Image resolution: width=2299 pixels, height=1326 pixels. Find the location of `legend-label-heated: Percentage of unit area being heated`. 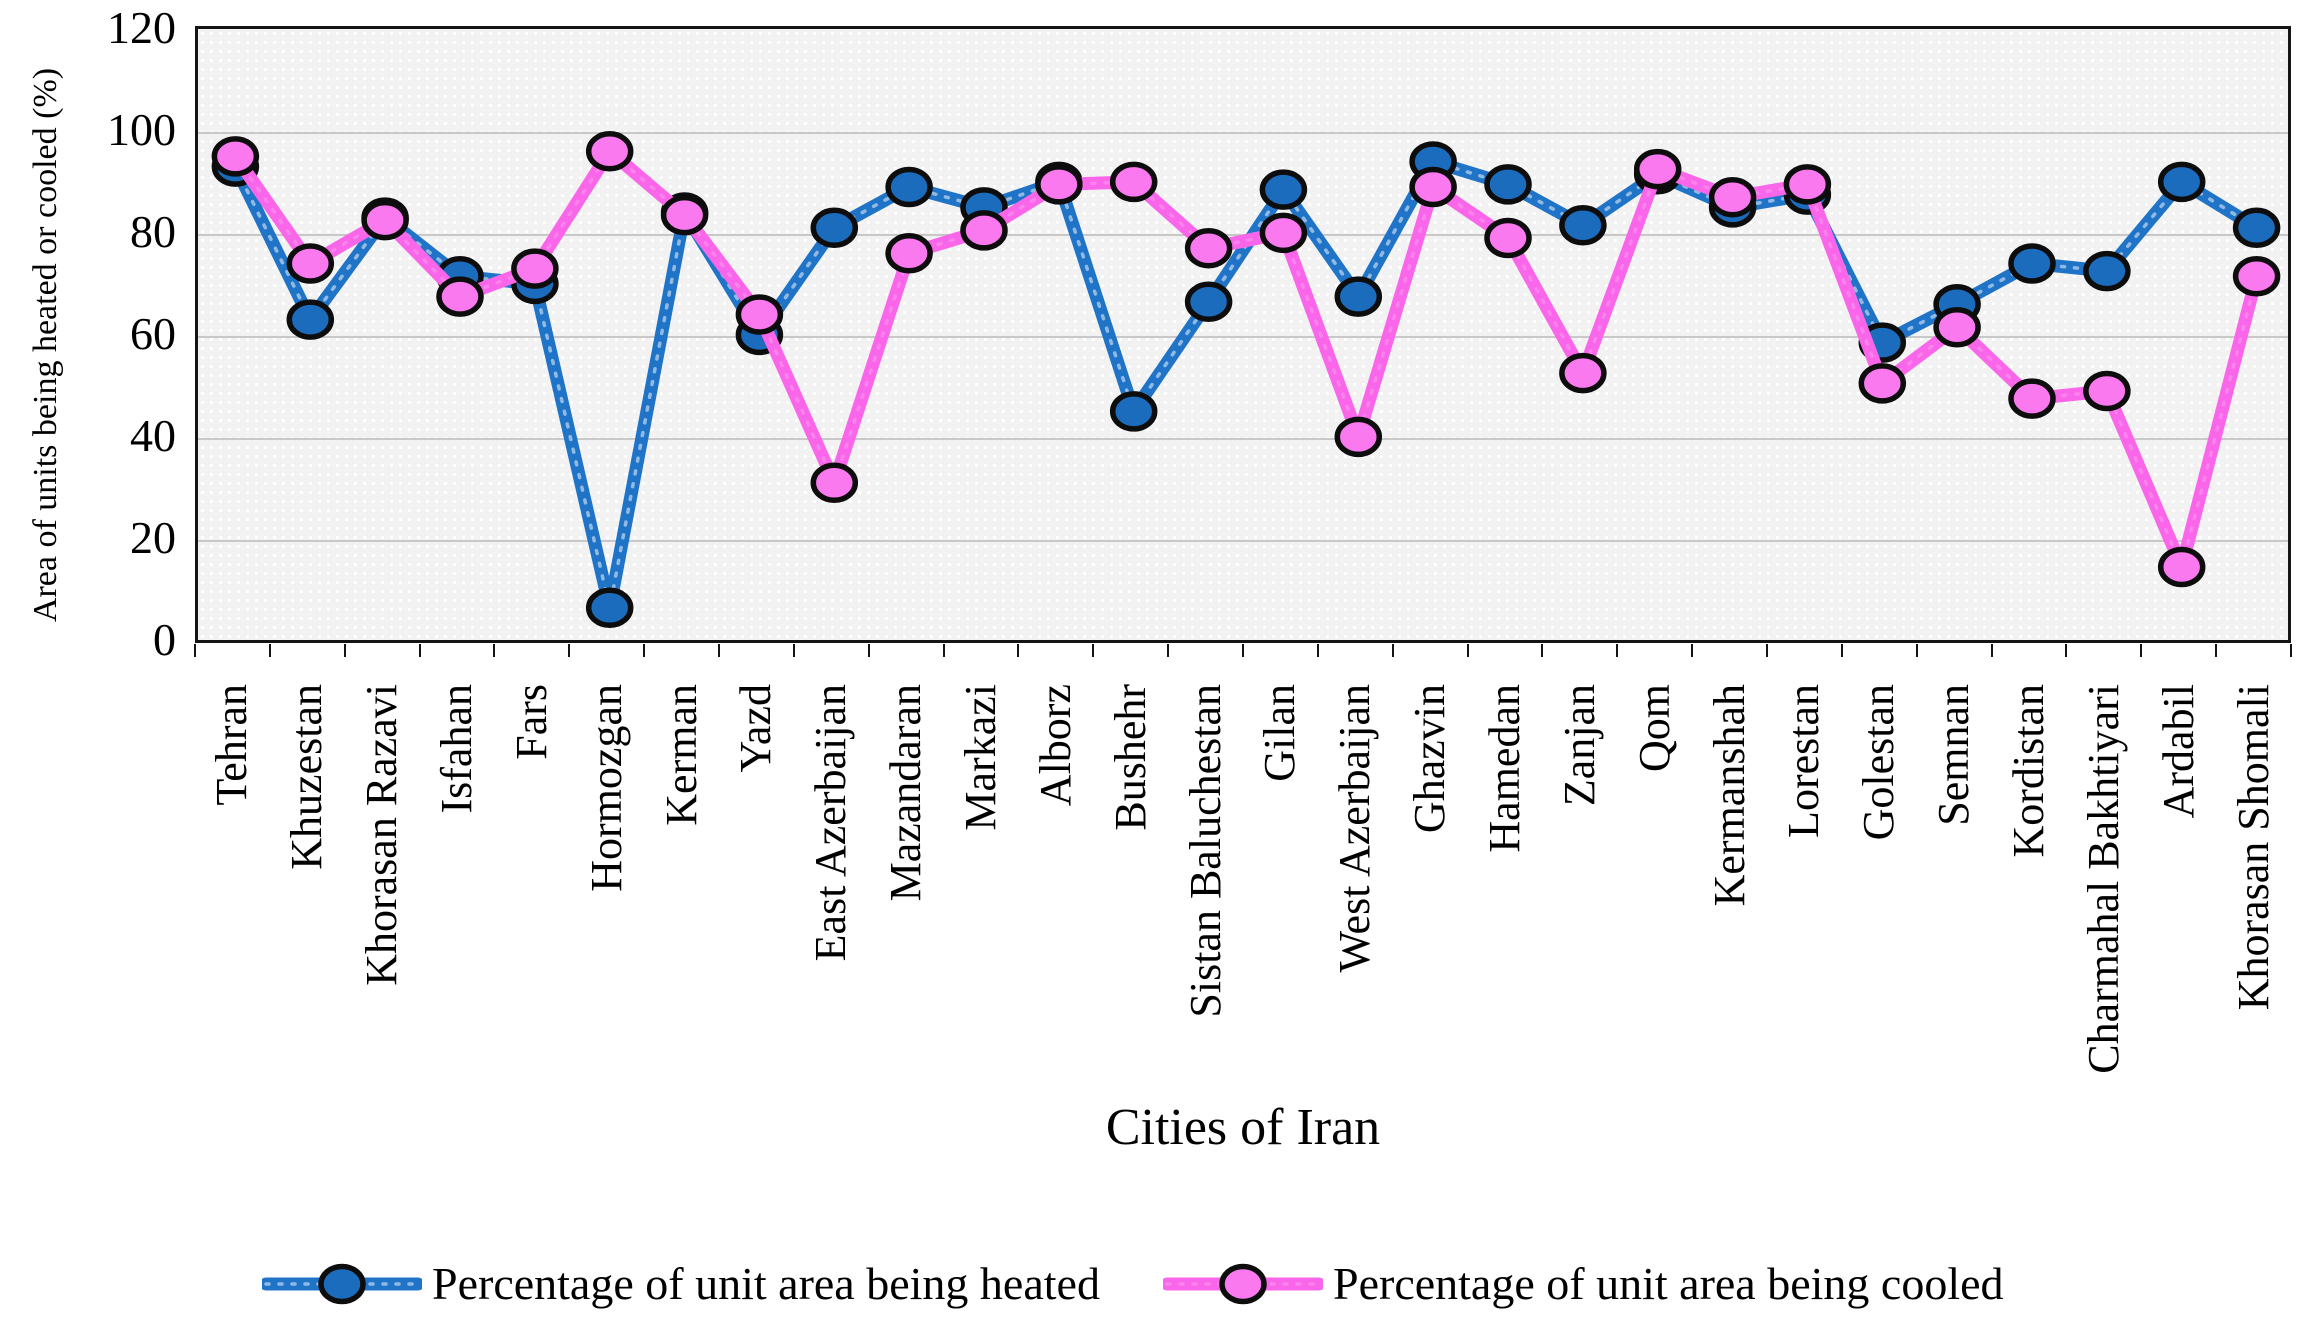

legend-label-heated: Percentage of unit area being heated is located at coordinates (766, 1283).